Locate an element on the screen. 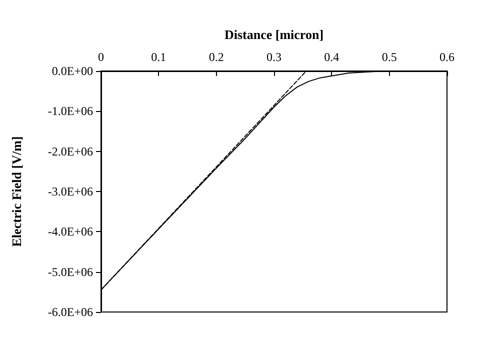 This screenshot has width=481, height=347. y-tick-label: -4.0E+06 is located at coordinates (70, 231).